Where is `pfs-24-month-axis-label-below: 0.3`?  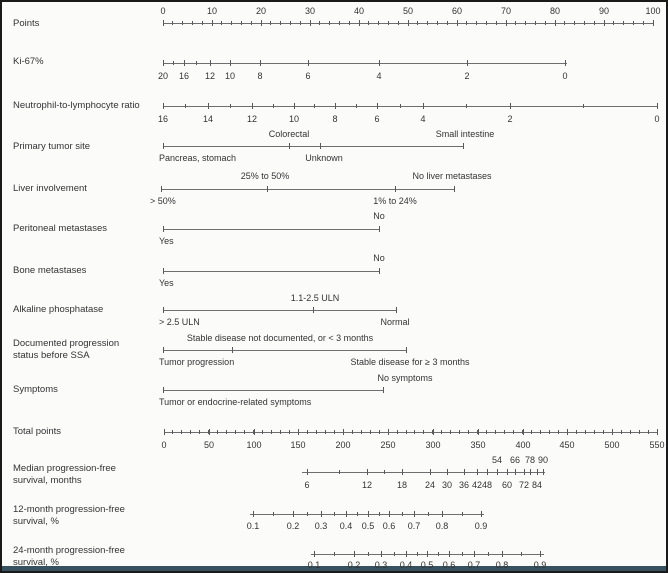
pfs-24-month-axis-label-below: 0.3 is located at coordinates (381, 565).